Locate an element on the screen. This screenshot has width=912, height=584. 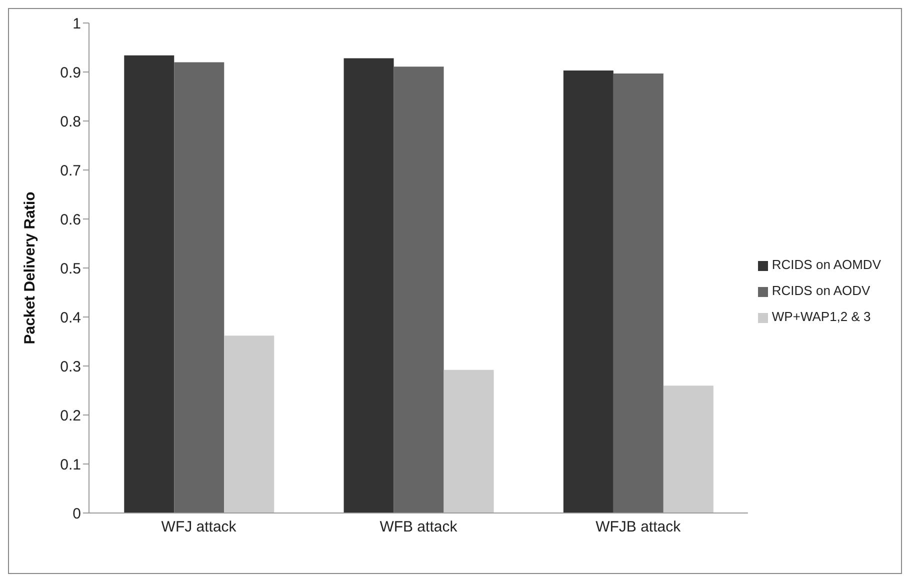
y-tick-label: 0.3 is located at coordinates (70, 367).